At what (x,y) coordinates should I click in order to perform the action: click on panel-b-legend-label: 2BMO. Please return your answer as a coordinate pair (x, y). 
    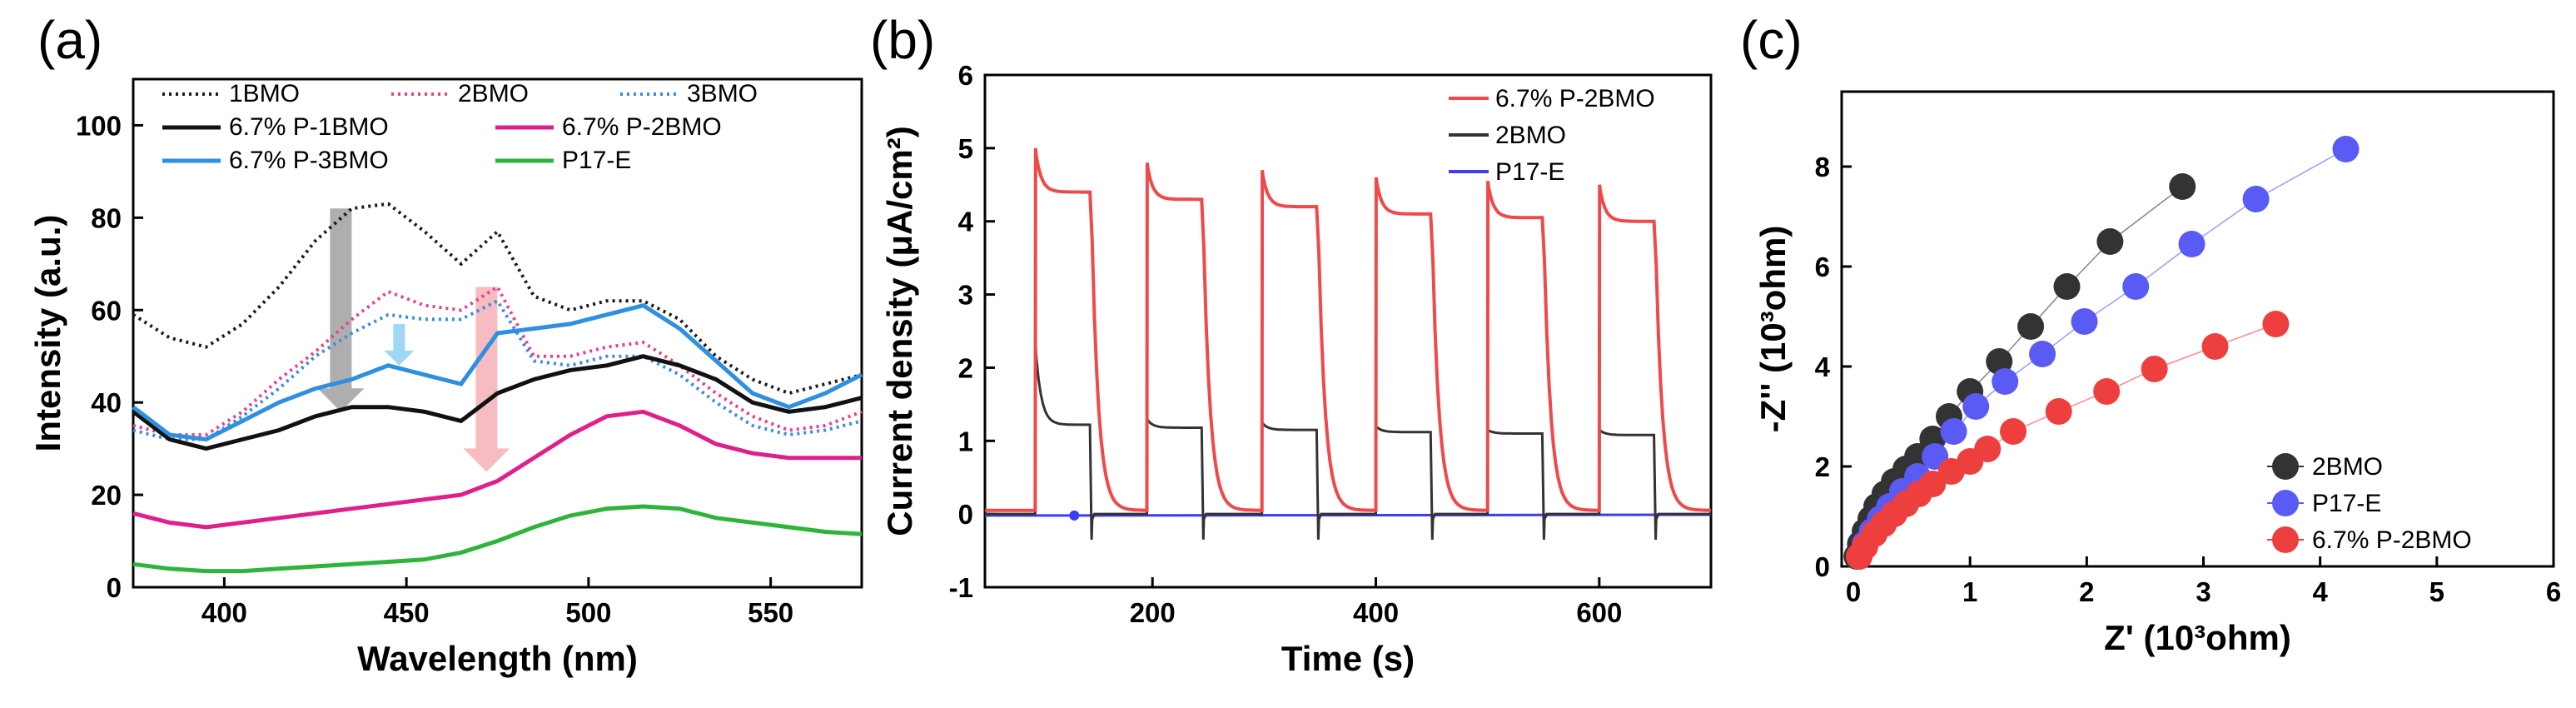
    Looking at the image, I should click on (1530, 135).